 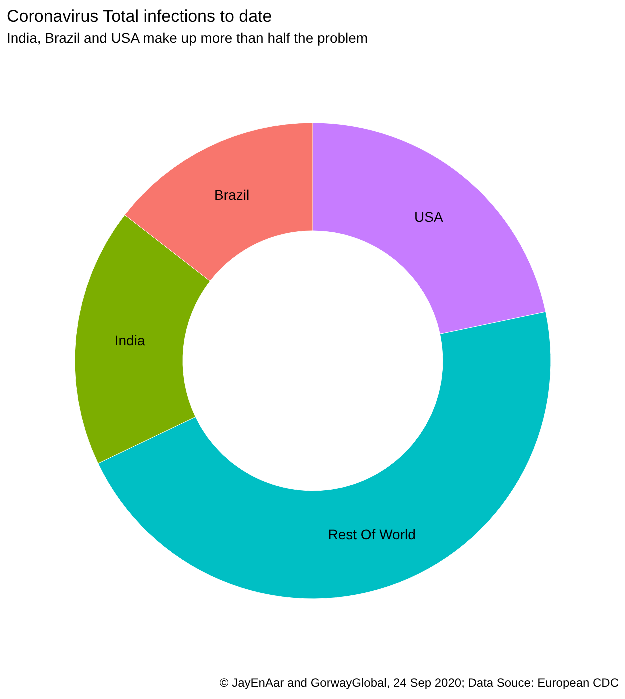 I want to click on chart-title: Coronavirus Total infections to date, so click(x=139, y=16).